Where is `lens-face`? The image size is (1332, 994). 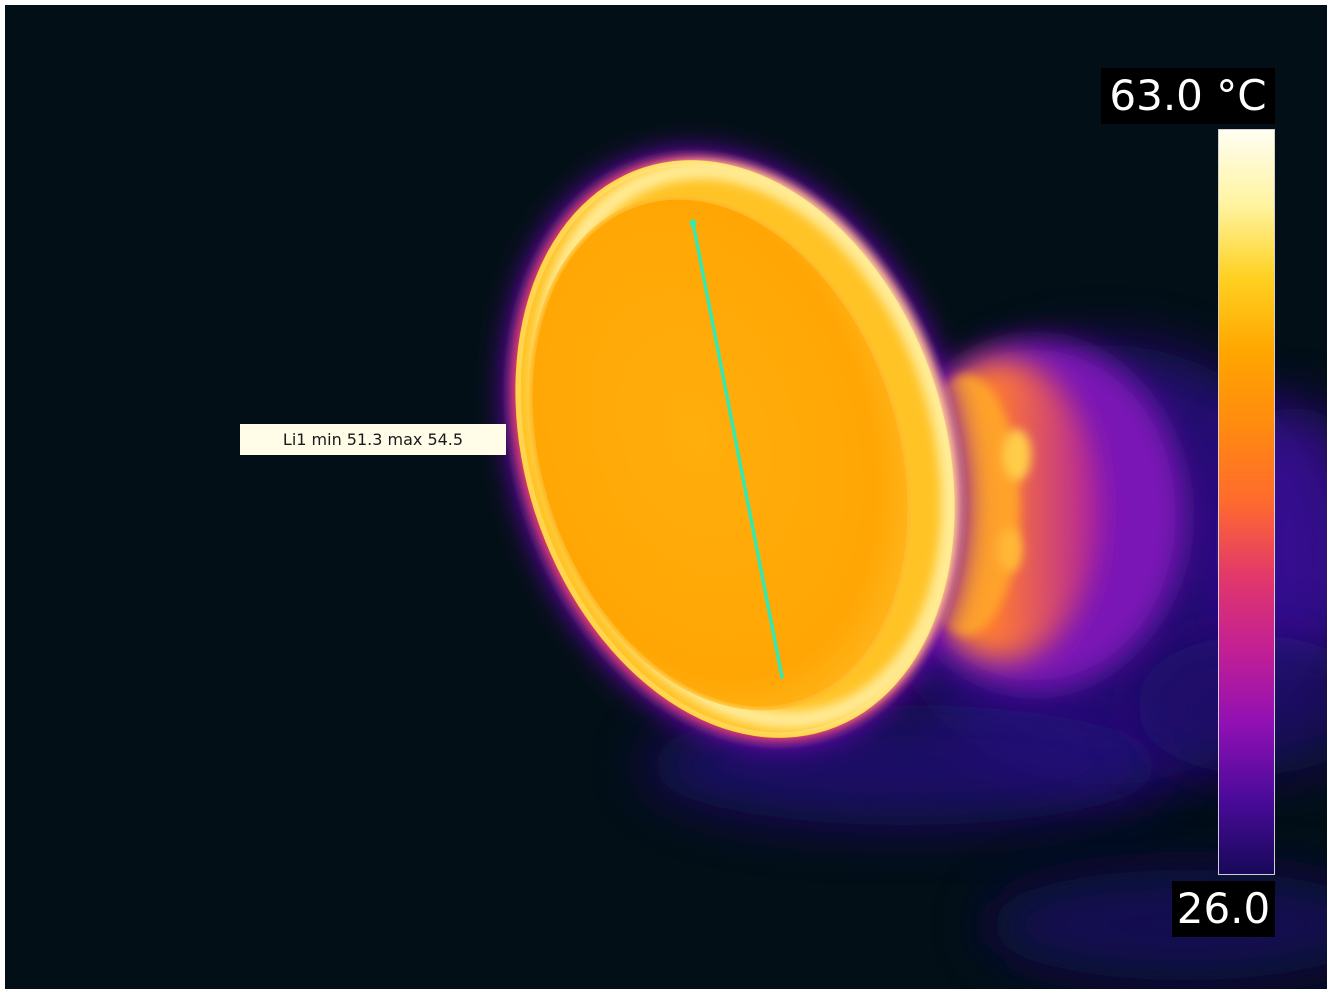 lens-face is located at coordinates (720, 453).